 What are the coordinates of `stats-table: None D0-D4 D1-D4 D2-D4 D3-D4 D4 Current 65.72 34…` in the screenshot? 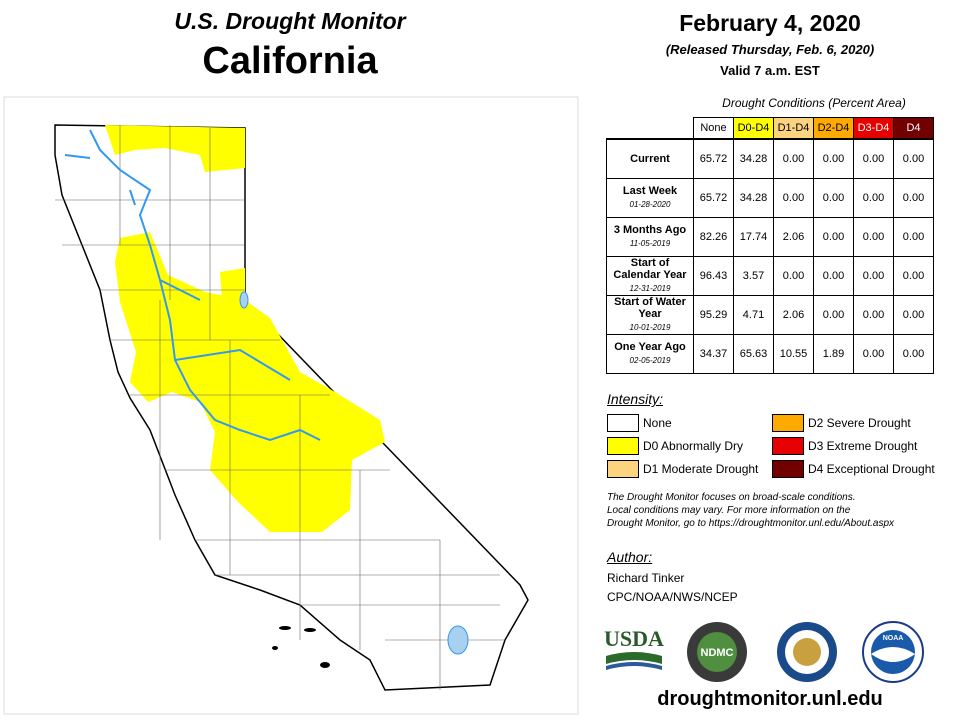 It's located at (770, 245).